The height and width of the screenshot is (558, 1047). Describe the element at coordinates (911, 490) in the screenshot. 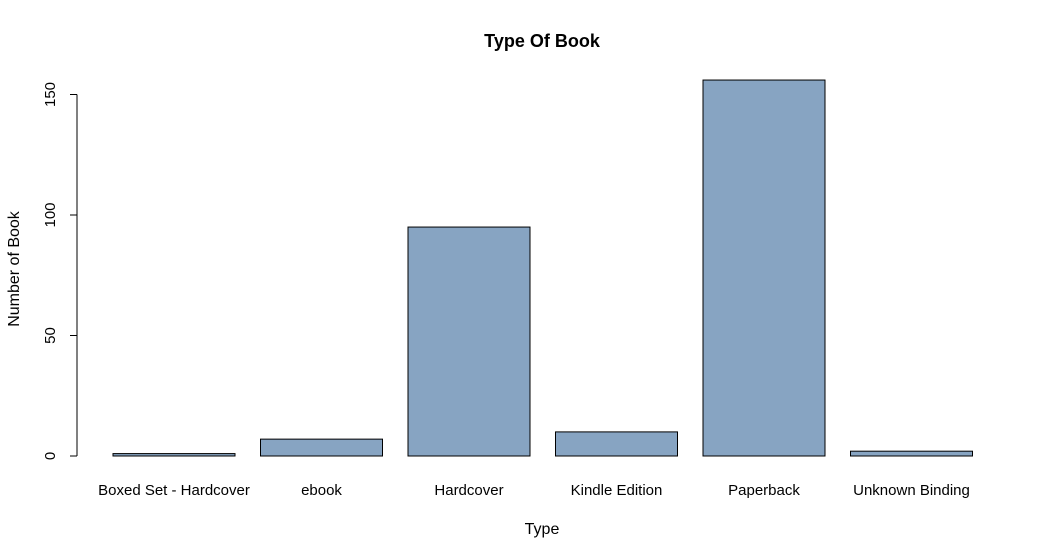

I see `x-tick-label: Unknown Binding` at that location.